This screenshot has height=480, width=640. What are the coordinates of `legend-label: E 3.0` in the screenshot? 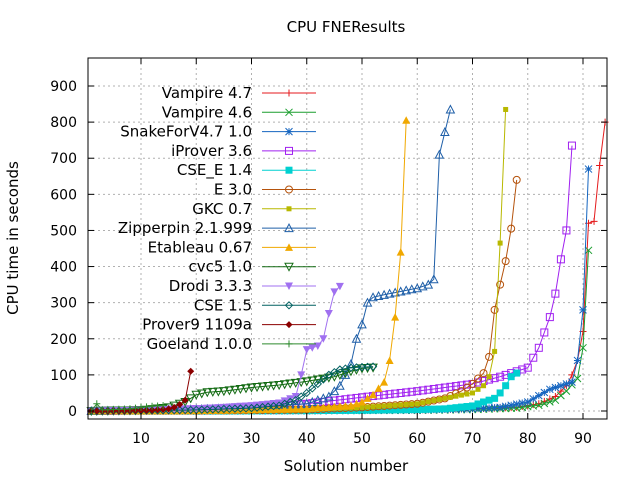 It's located at (233, 190).